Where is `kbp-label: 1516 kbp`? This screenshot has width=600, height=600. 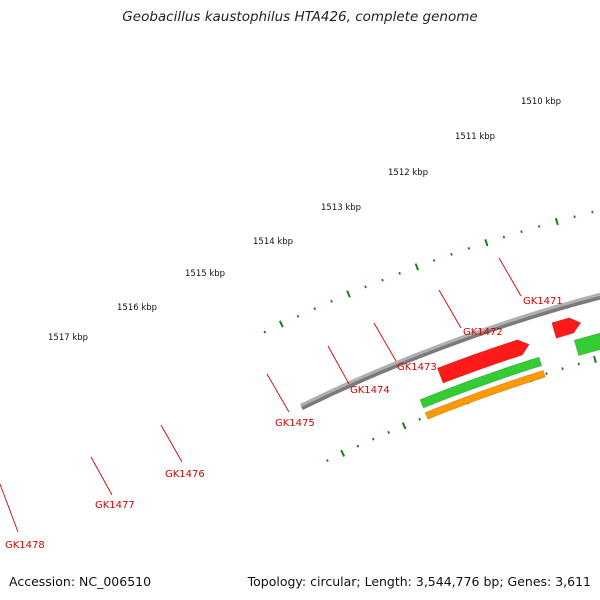 kbp-label: 1516 kbp is located at coordinates (137, 308).